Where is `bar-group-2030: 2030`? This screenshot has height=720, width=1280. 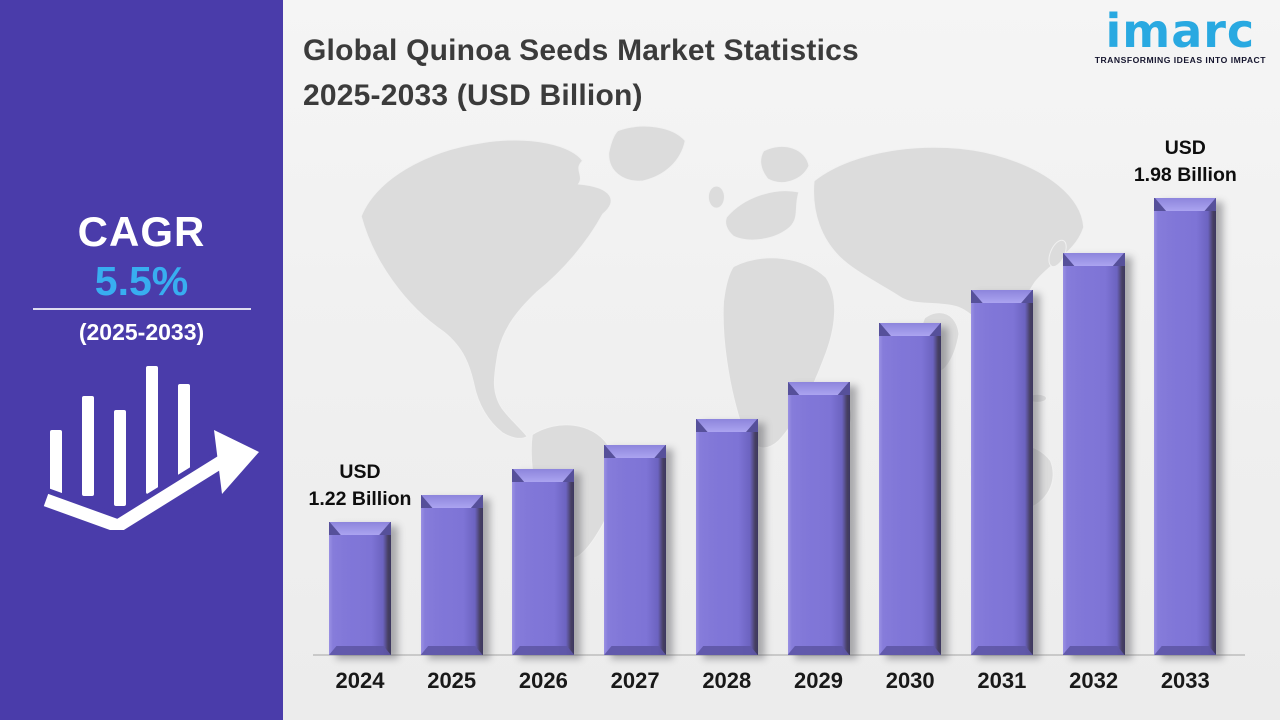 bar-group-2030: 2030 is located at coordinates (910, 508).